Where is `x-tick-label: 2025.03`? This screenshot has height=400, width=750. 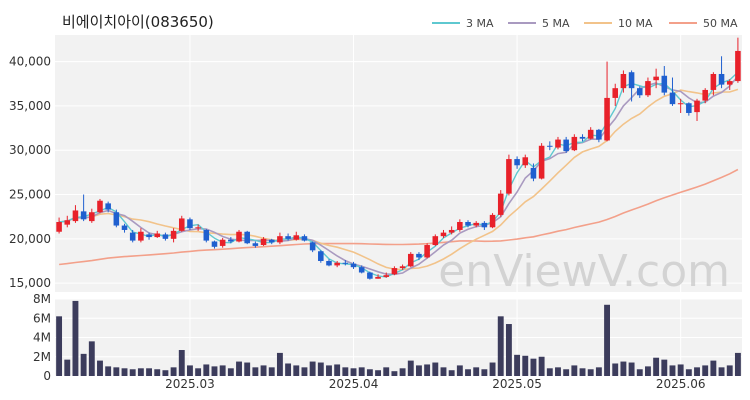
x-tick-label: 2025.03 is located at coordinates (190, 384).